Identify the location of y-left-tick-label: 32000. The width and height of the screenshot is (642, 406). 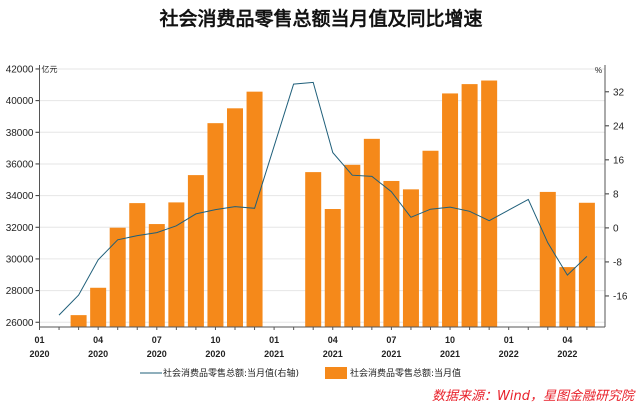
(20, 228).